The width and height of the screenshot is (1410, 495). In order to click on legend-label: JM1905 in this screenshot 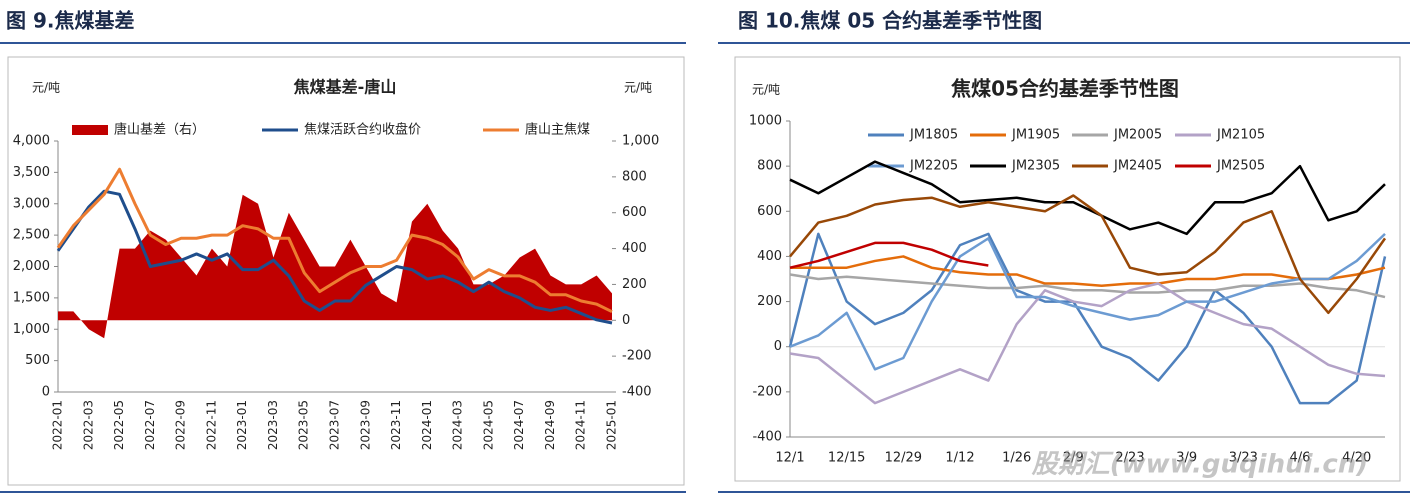, I will do `click(1035, 135)`.